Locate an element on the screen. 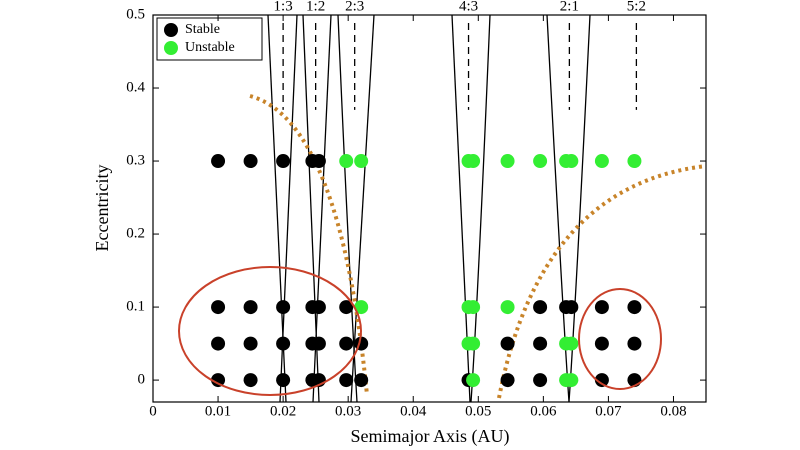  y-tick-label: 0.3 is located at coordinates (135, 160).